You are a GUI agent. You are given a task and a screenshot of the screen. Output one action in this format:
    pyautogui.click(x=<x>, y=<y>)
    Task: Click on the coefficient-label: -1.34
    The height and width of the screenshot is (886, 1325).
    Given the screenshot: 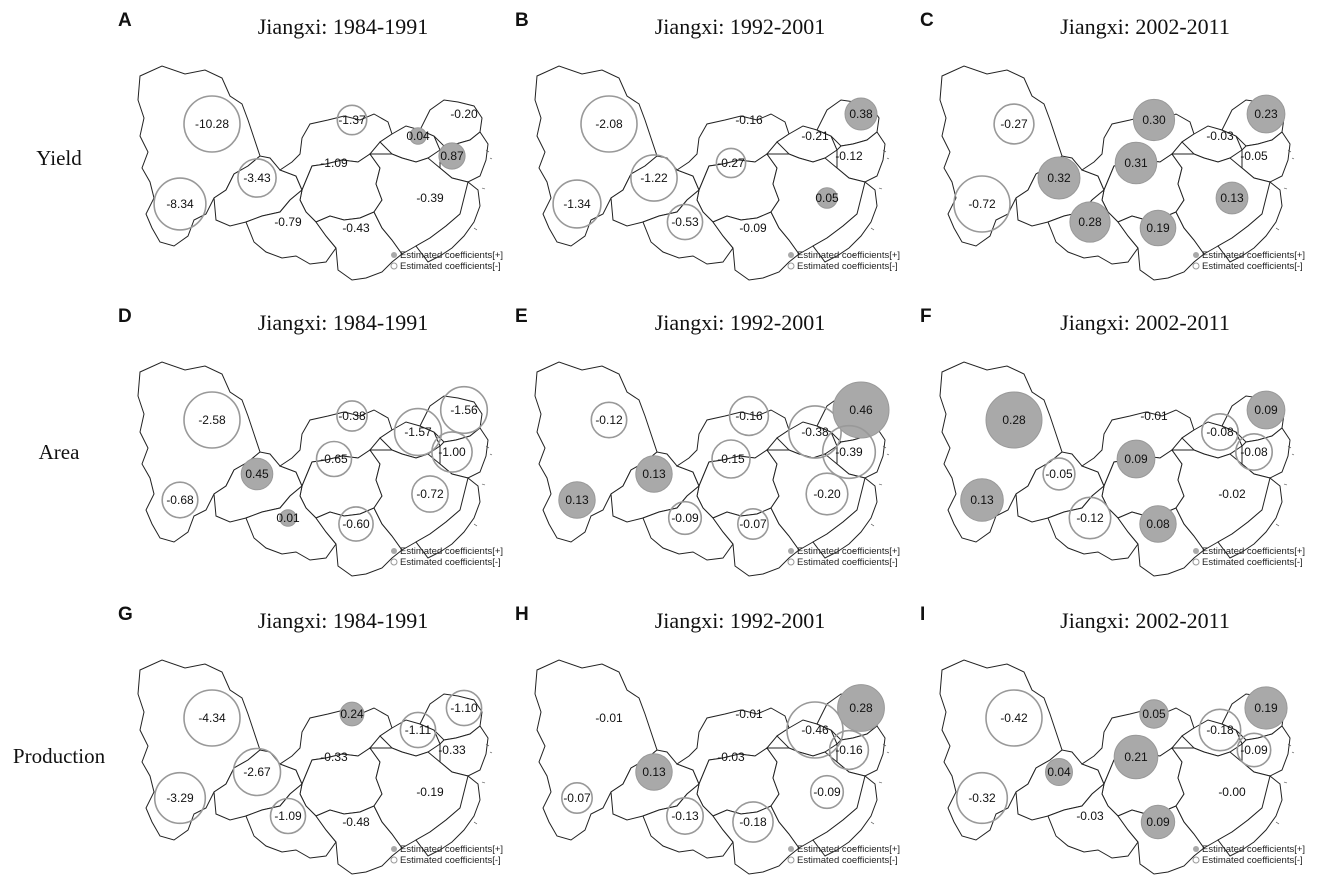 What is the action you would take?
    pyautogui.click(x=577, y=204)
    